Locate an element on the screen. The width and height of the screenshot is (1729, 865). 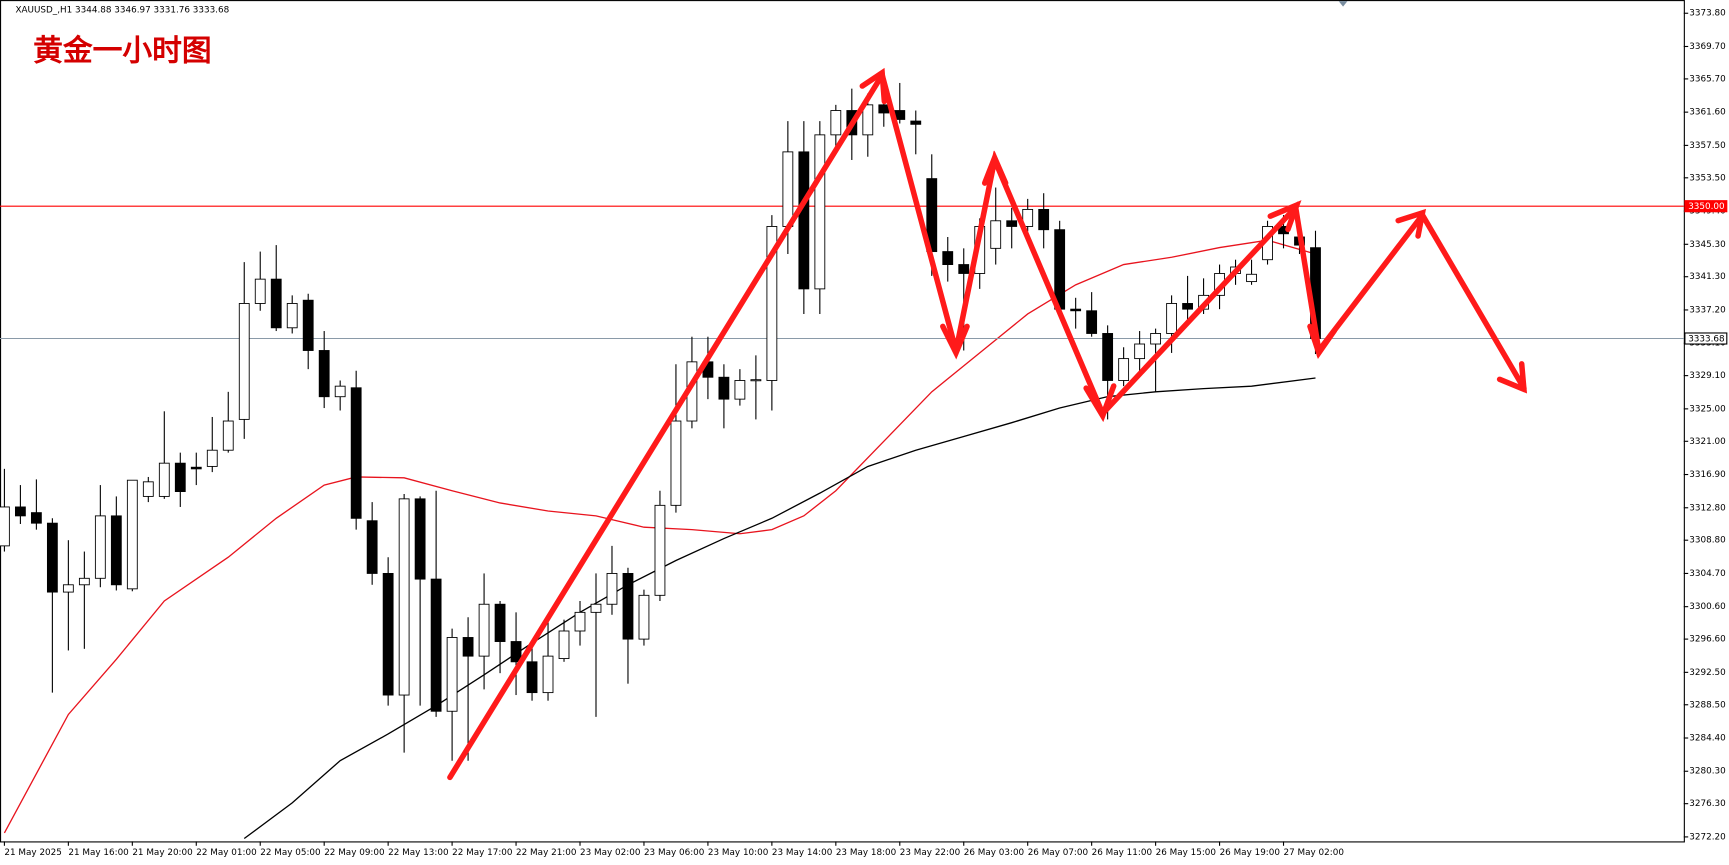
y-tick-label: 3329.10 is located at coordinates (1707, 376).